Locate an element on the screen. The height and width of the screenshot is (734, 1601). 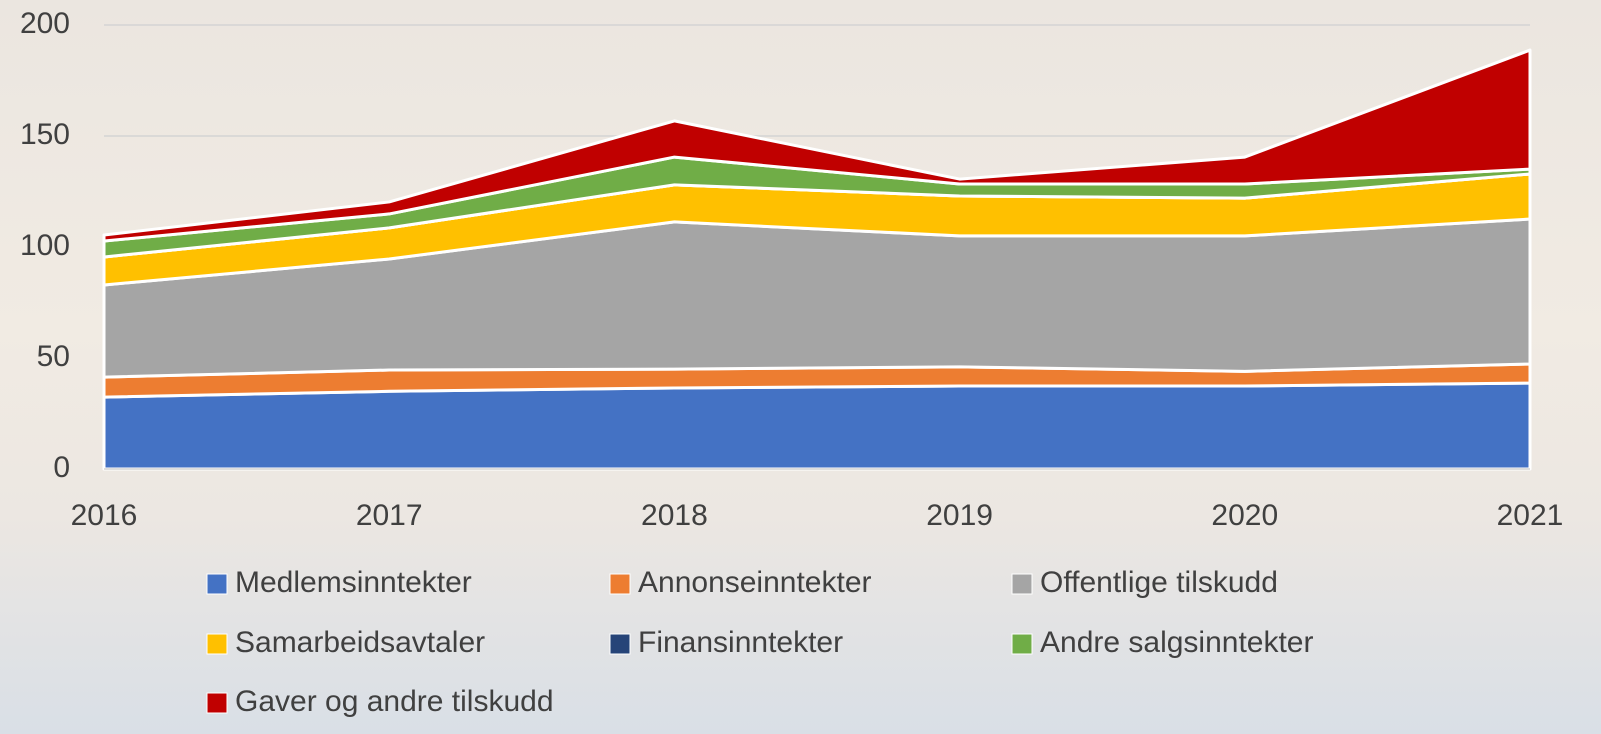
legend-label: Andre salgsinntekter is located at coordinates (1177, 642).